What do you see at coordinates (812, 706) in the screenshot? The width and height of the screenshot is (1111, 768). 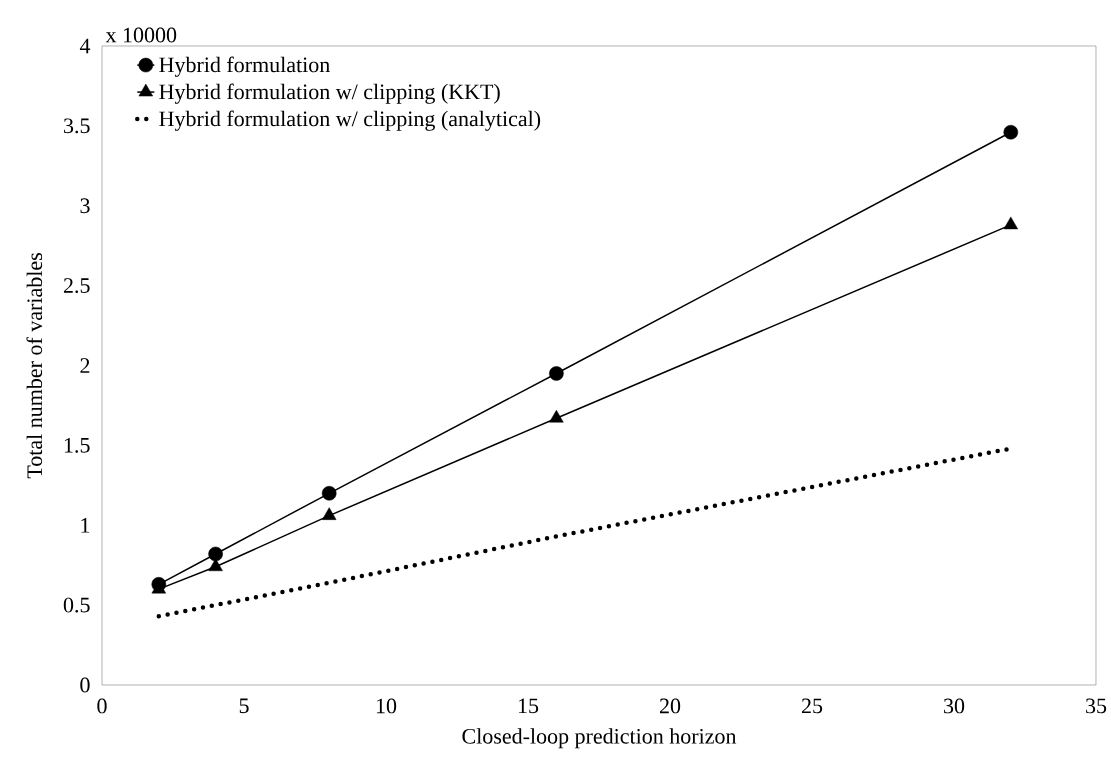 I see `x-tick-label: 25` at bounding box center [812, 706].